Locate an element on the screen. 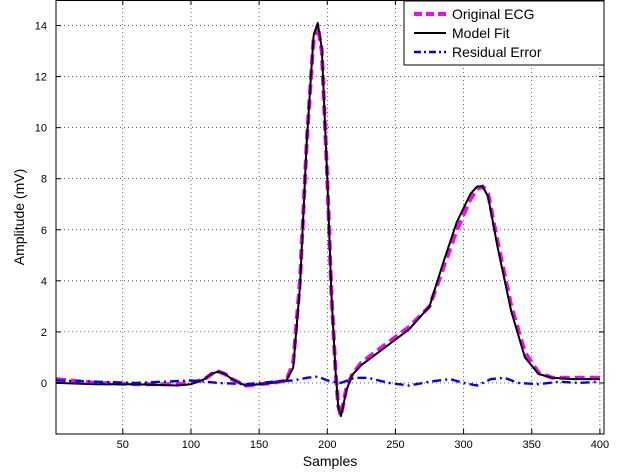  y-tick-label: 8 is located at coordinates (44, 180).